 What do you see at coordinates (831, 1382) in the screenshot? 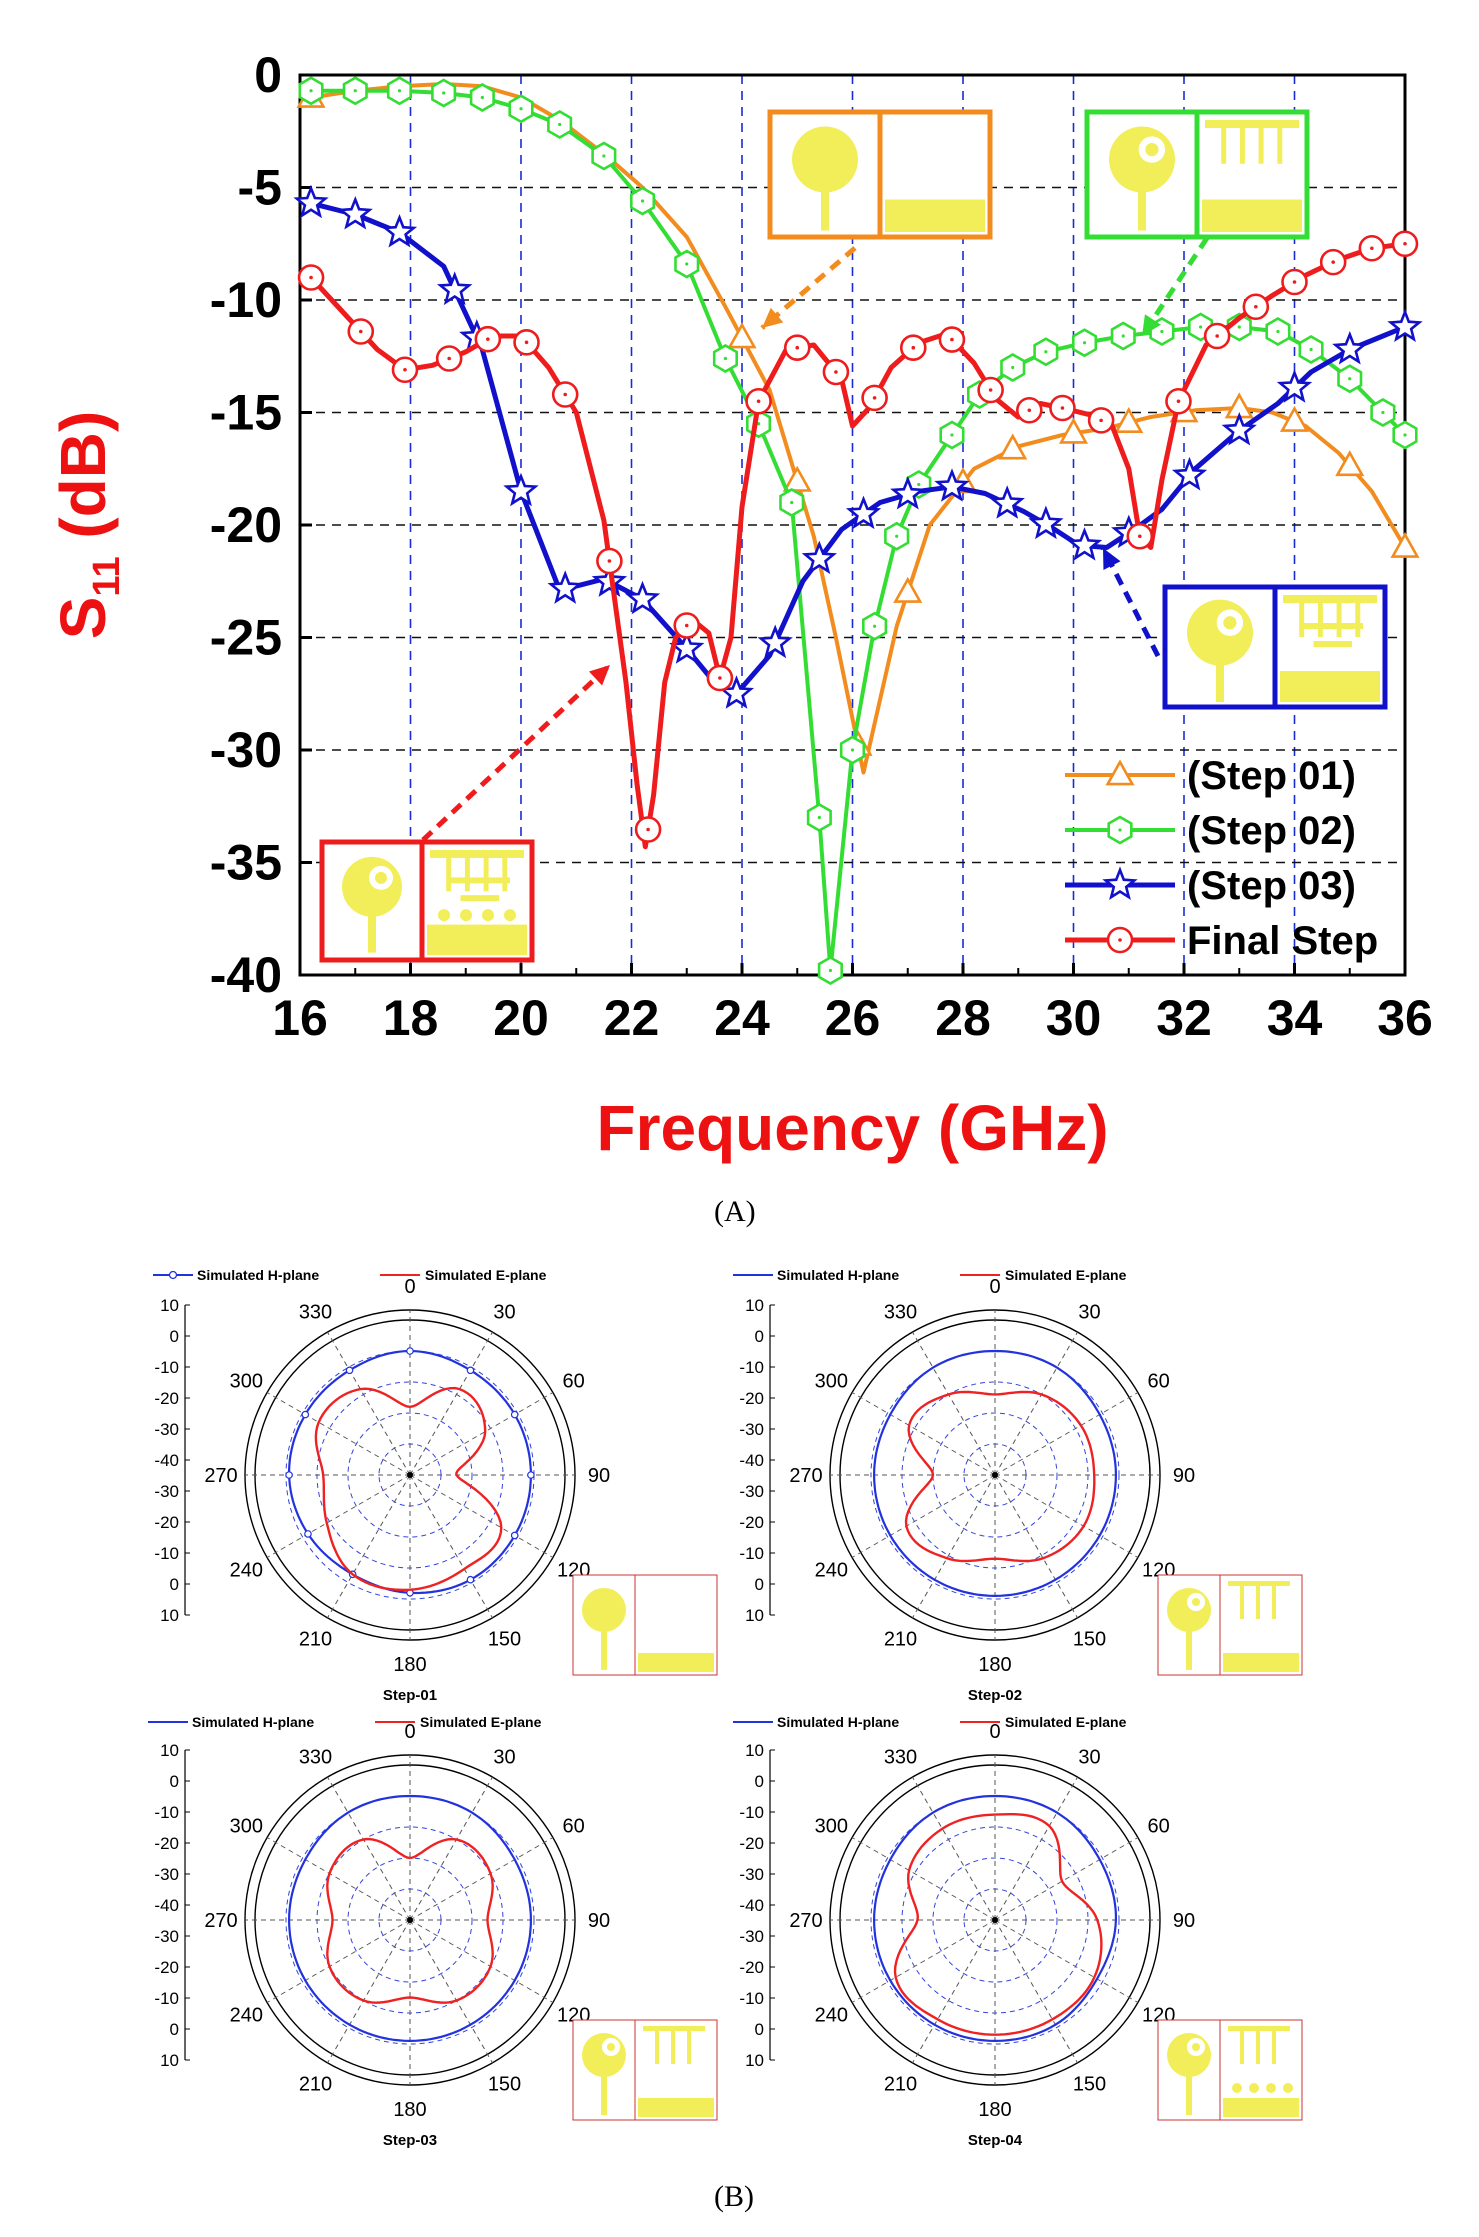
I see `polar-angle-label: 300` at bounding box center [831, 1382].